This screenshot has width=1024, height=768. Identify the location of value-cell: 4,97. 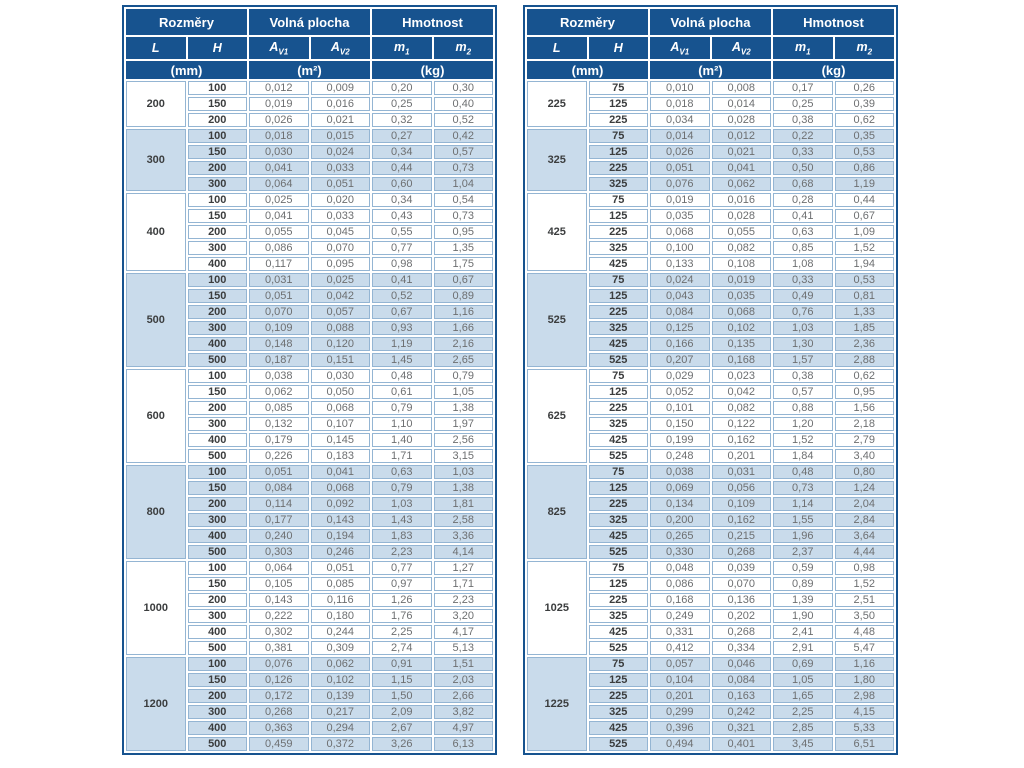
(463, 728).